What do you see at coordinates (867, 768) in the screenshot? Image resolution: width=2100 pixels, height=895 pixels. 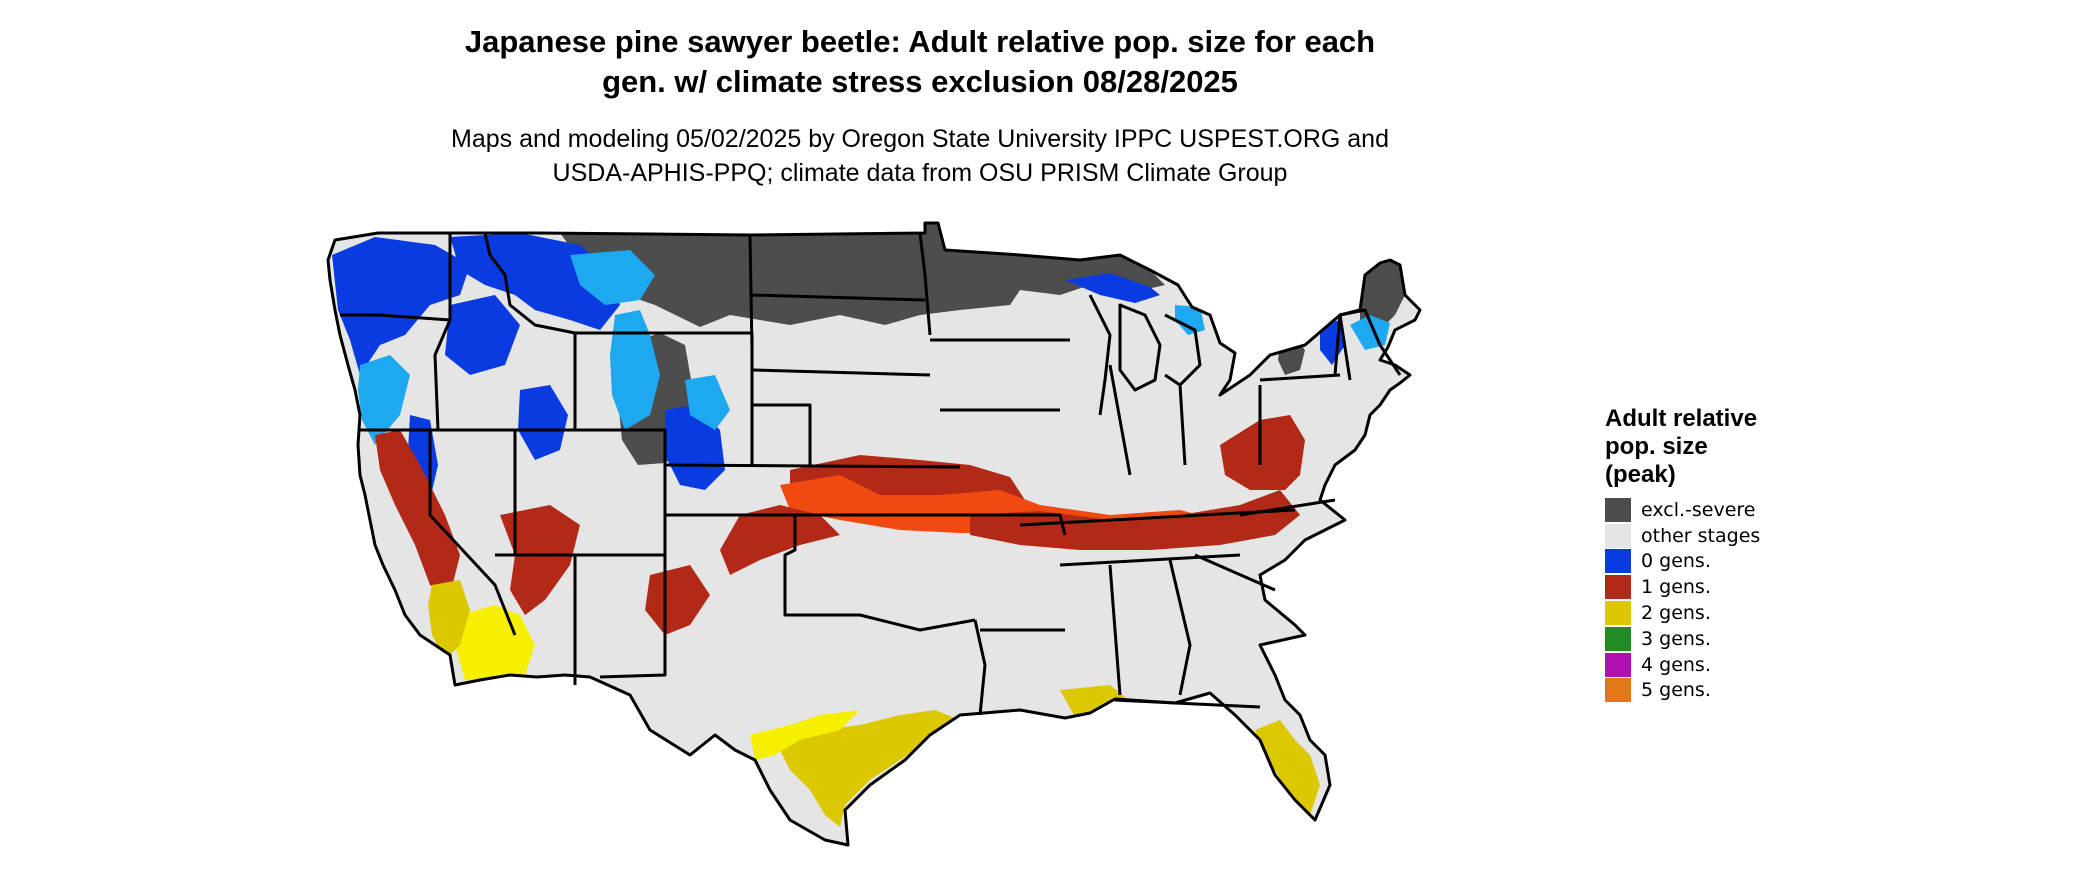 I see `two-gens-area-gulf-coast` at bounding box center [867, 768].